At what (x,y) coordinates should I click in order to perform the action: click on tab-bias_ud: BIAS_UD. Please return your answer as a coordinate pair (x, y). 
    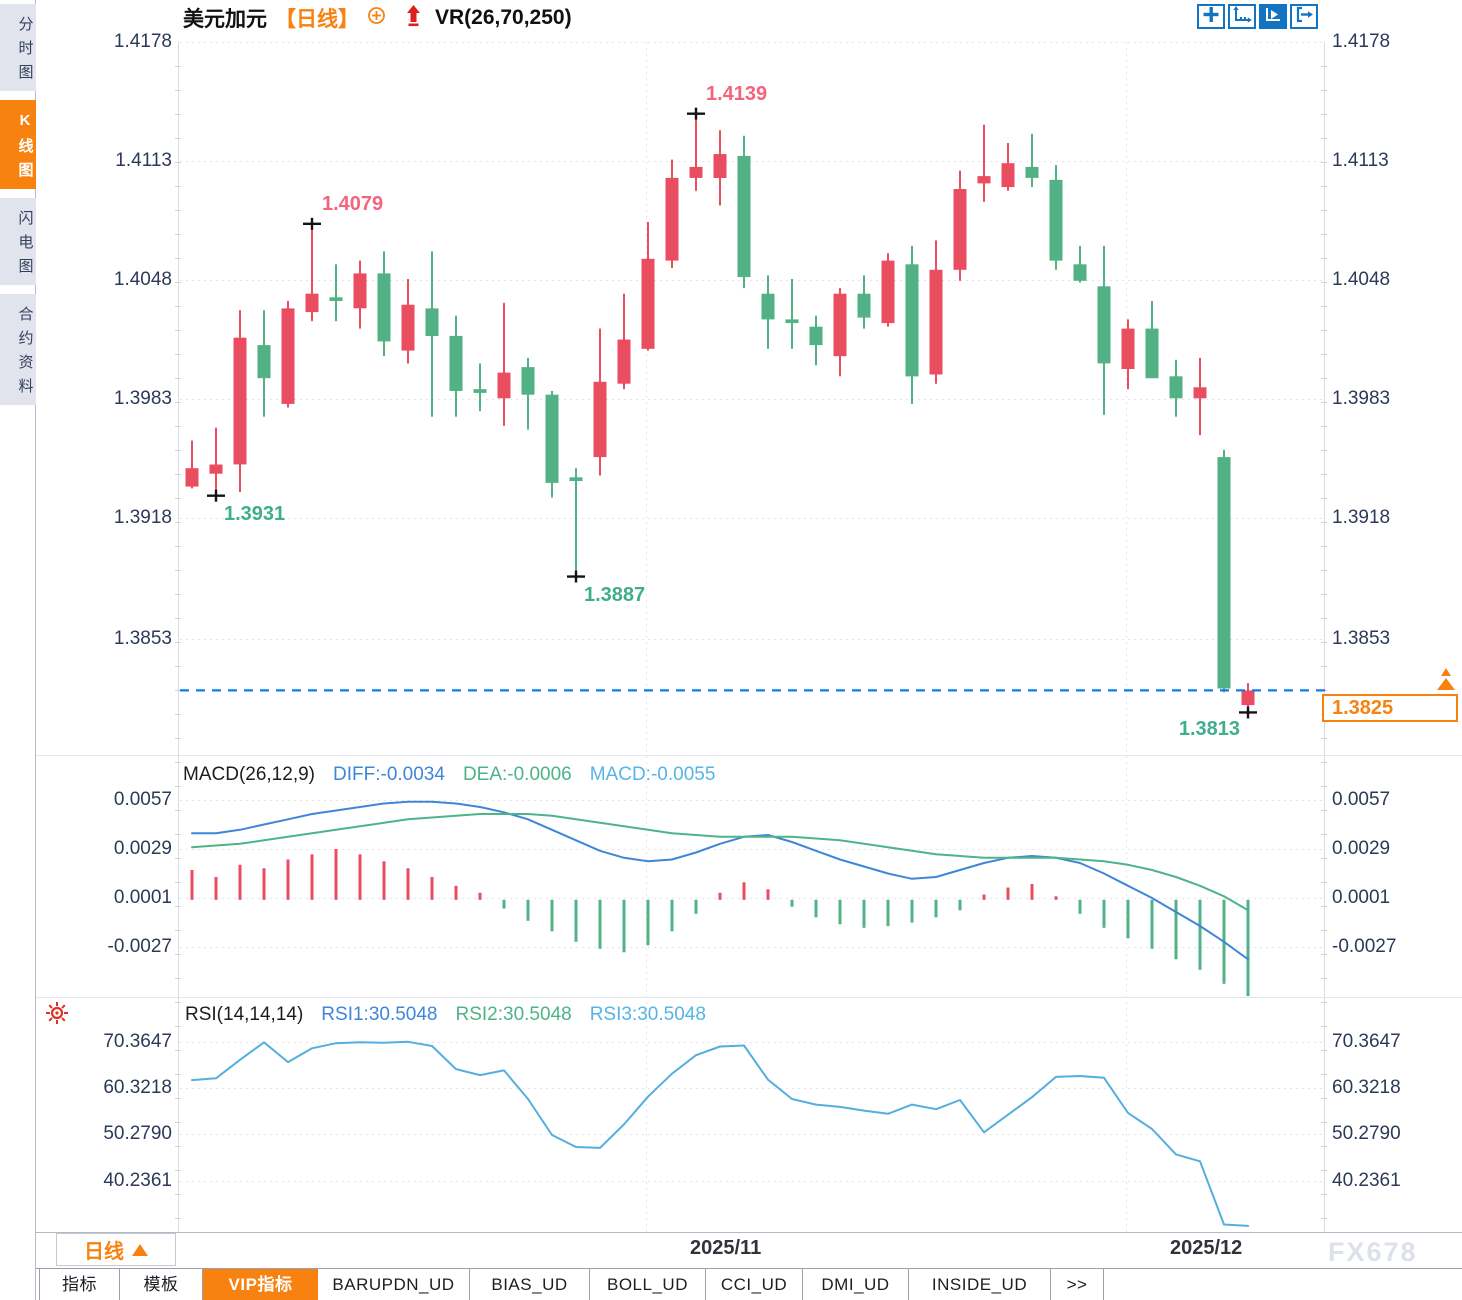
    Looking at the image, I should click on (530, 1284).